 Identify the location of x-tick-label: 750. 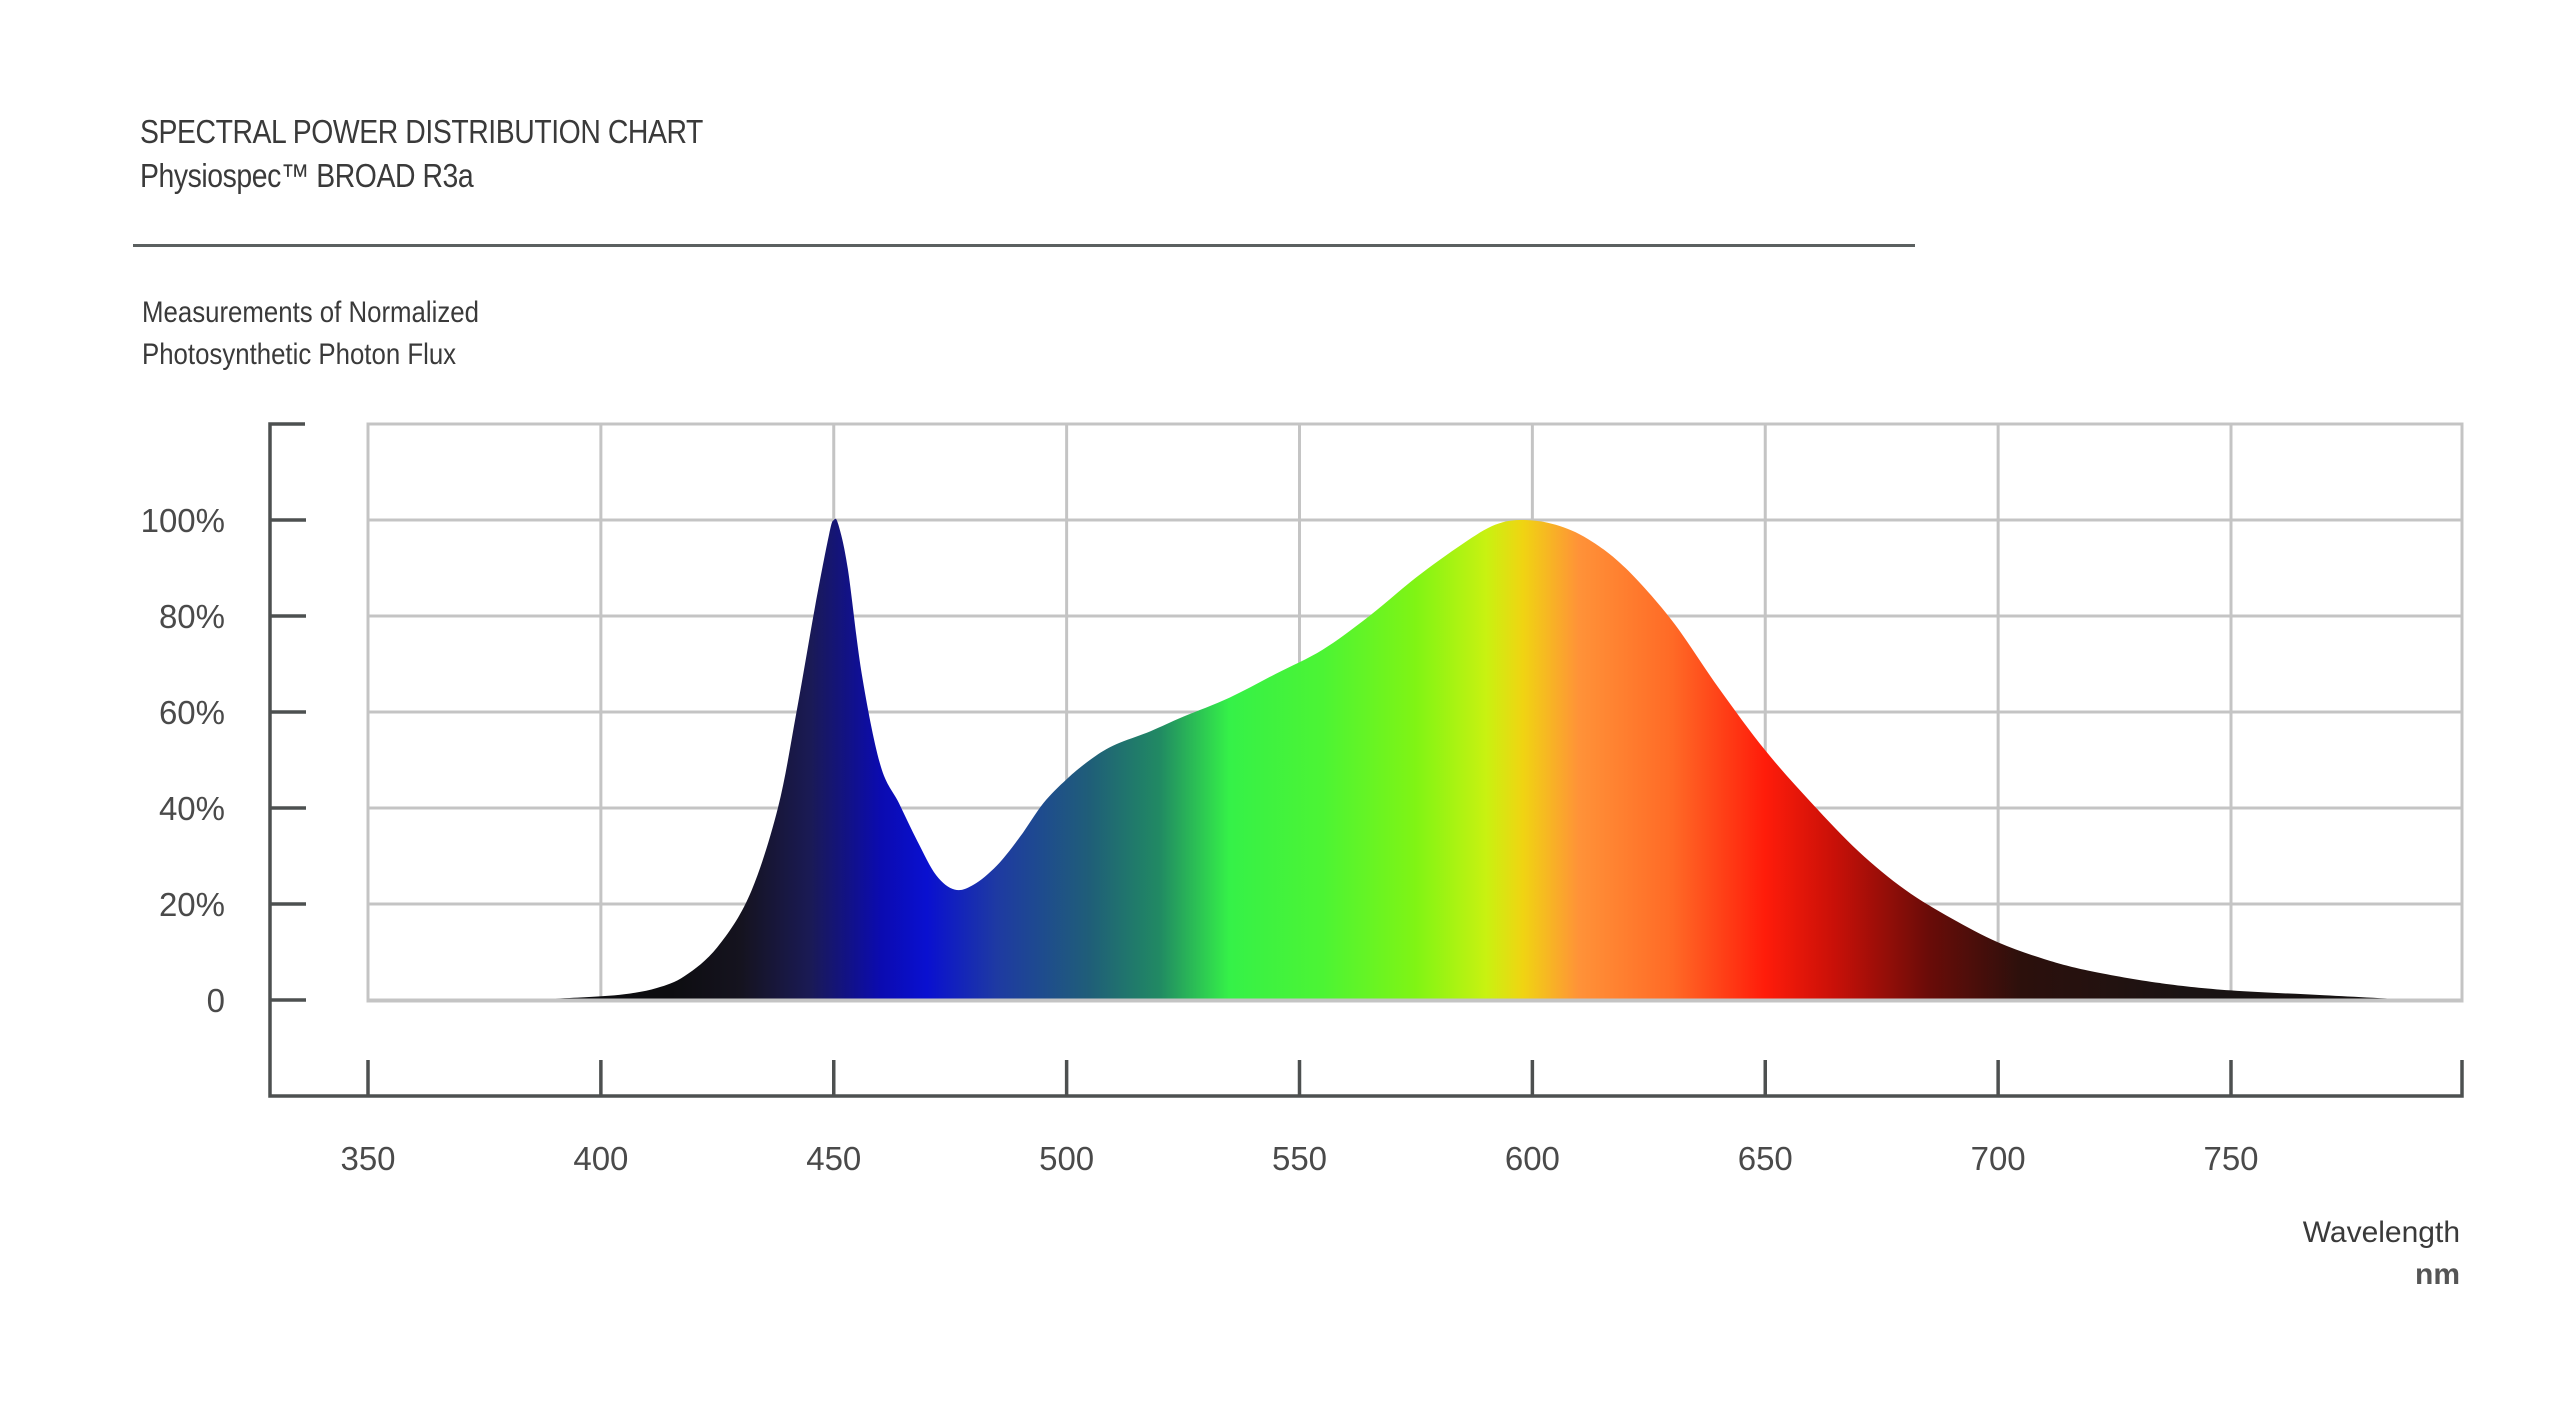
(2230, 1158).